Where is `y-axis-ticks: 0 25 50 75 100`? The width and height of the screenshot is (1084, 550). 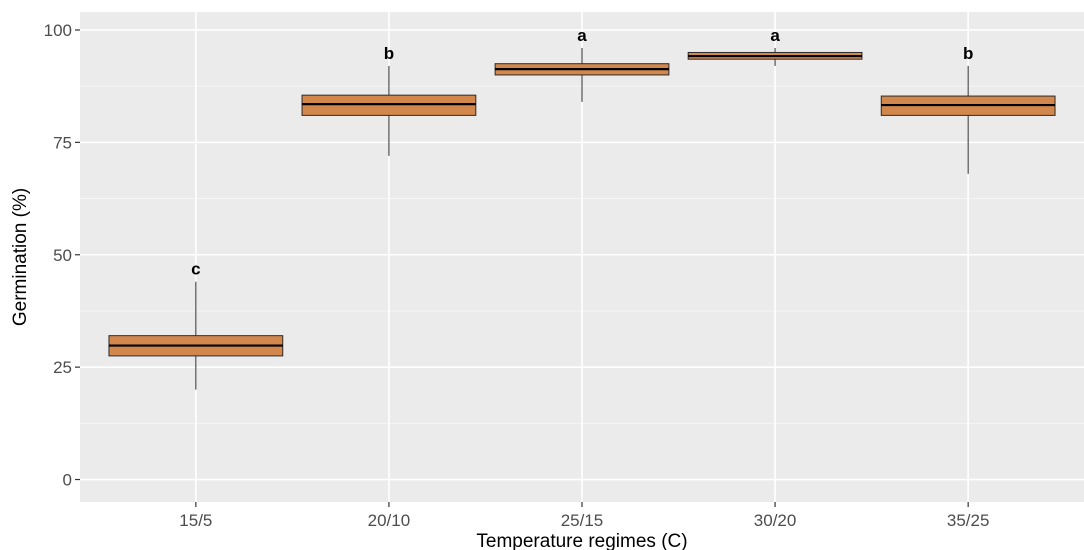
y-axis-ticks: 0 25 50 75 100 is located at coordinates (62, 255).